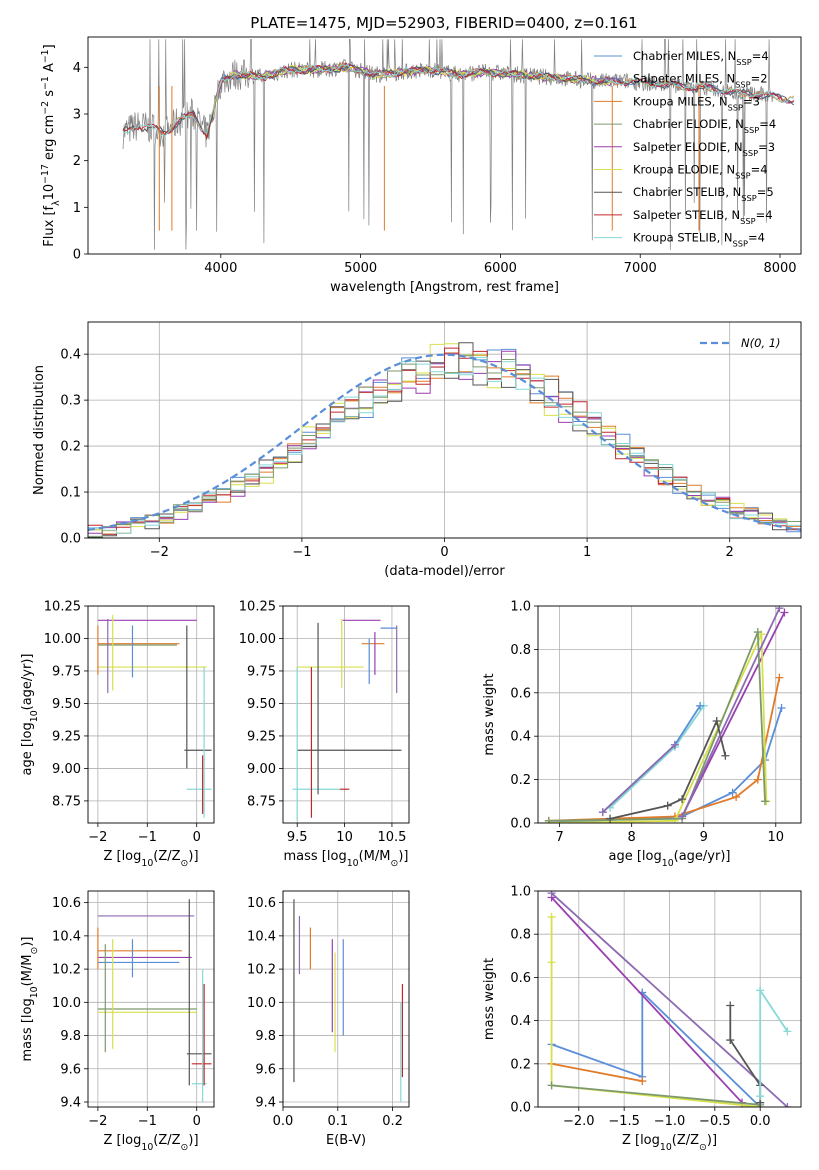 The width and height of the screenshot is (819, 1170). Describe the element at coordinates (261, 903) in the screenshot. I see `y-tick-label: 10.6` at that location.